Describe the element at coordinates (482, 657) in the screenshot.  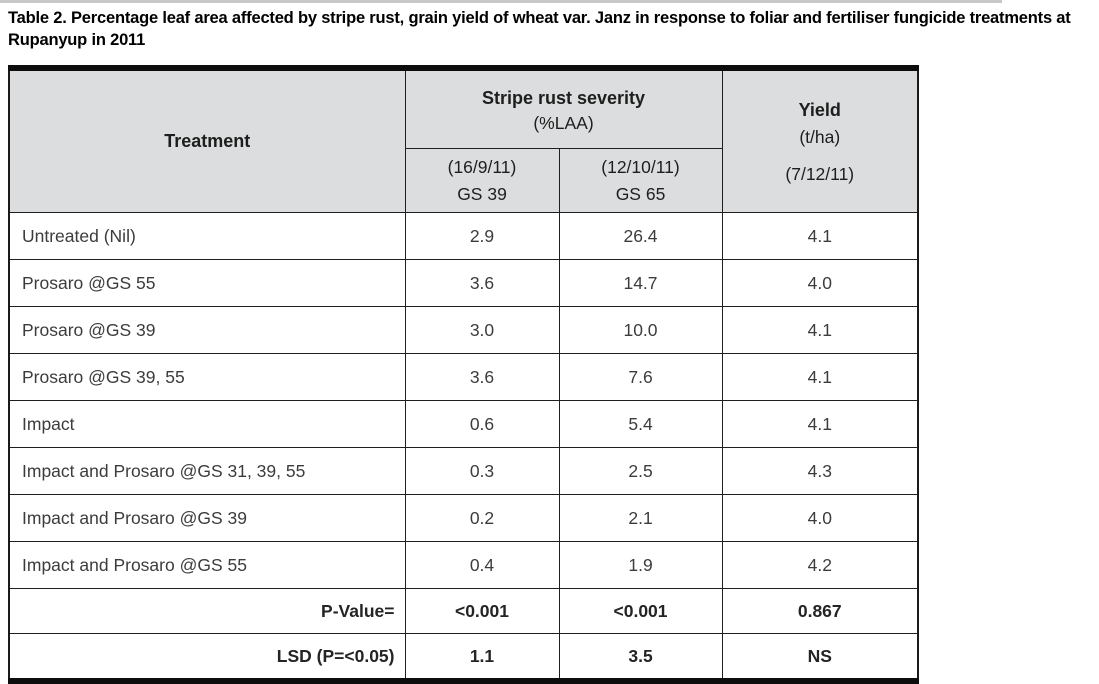
I see `lsd-gs39-cell: 1.1` at that location.